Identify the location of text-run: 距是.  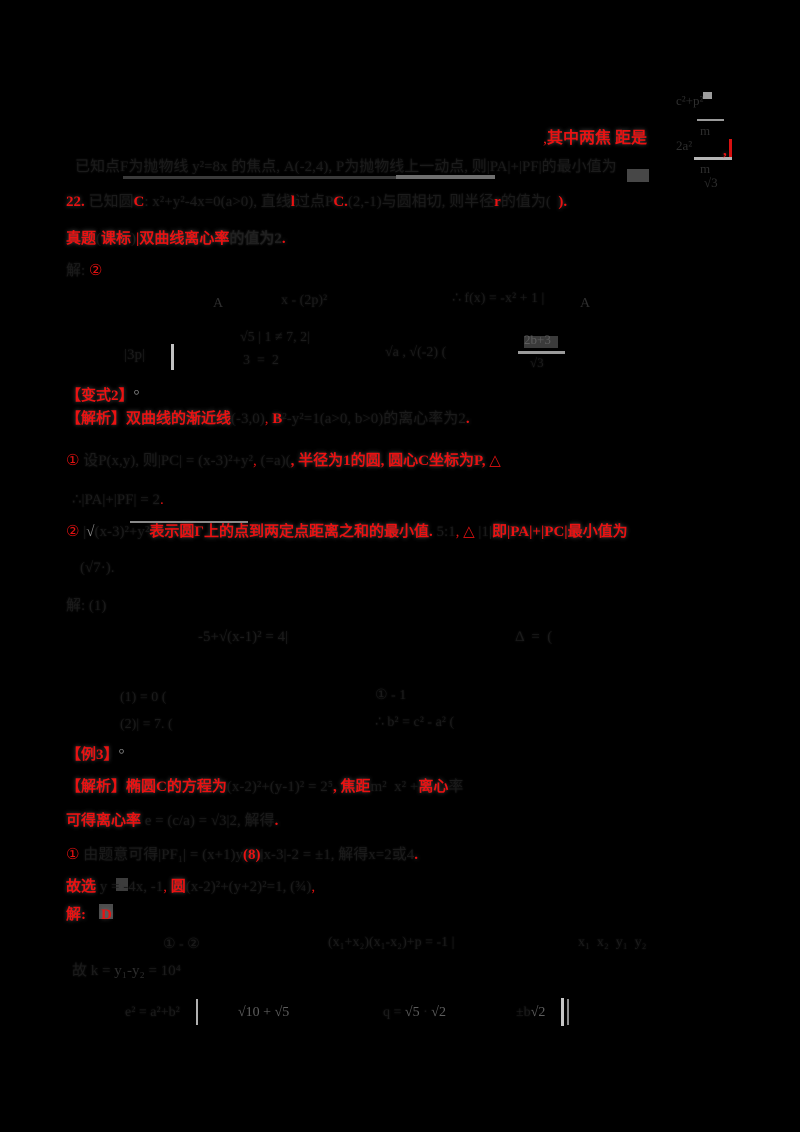
(631, 138).